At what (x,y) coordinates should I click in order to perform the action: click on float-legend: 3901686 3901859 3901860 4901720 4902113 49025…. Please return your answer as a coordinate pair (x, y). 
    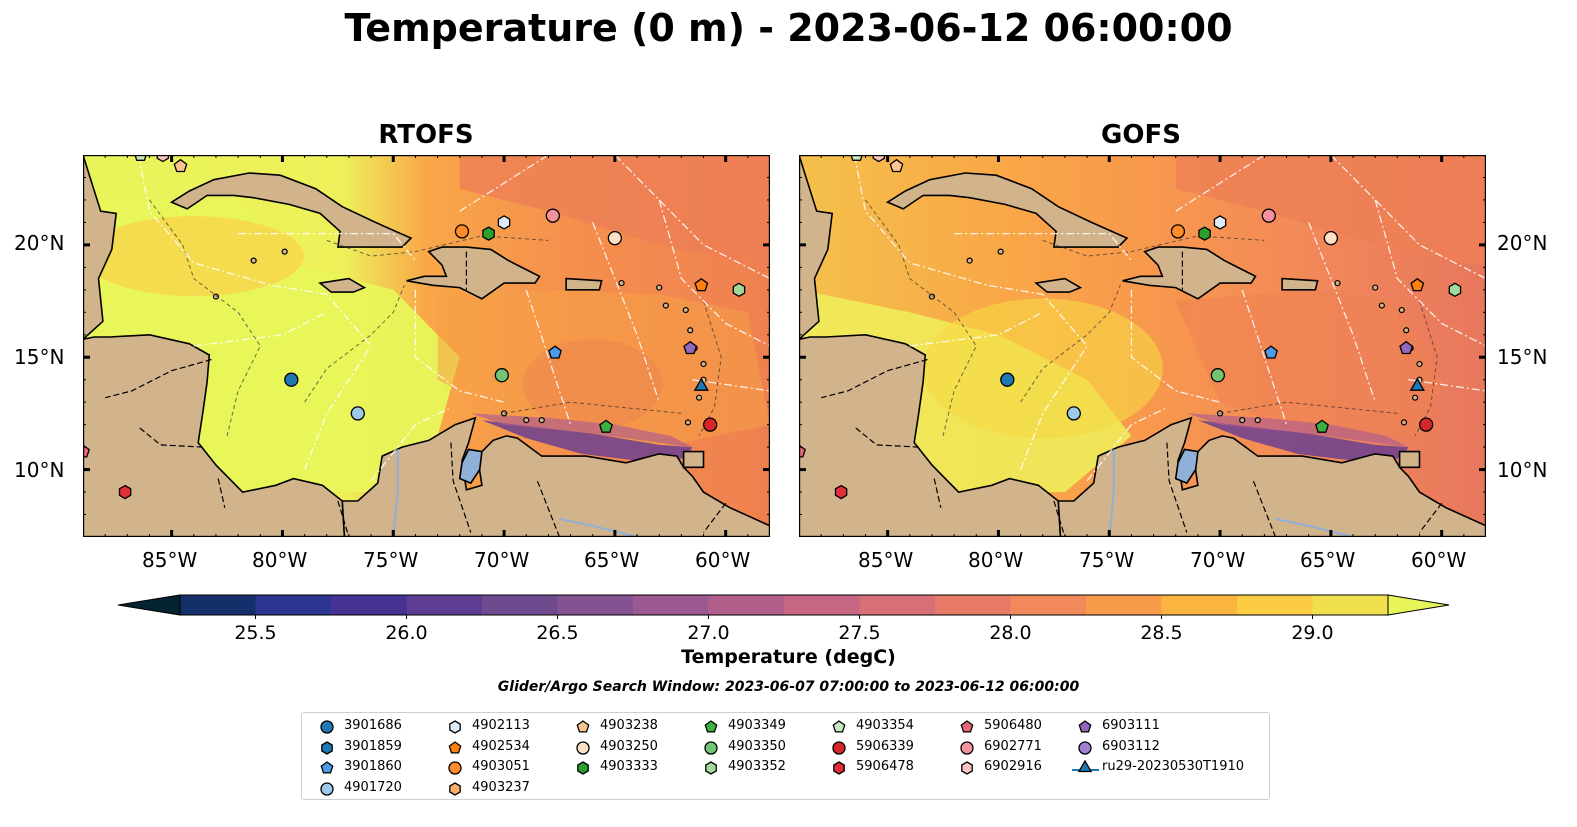
    Looking at the image, I should click on (785, 756).